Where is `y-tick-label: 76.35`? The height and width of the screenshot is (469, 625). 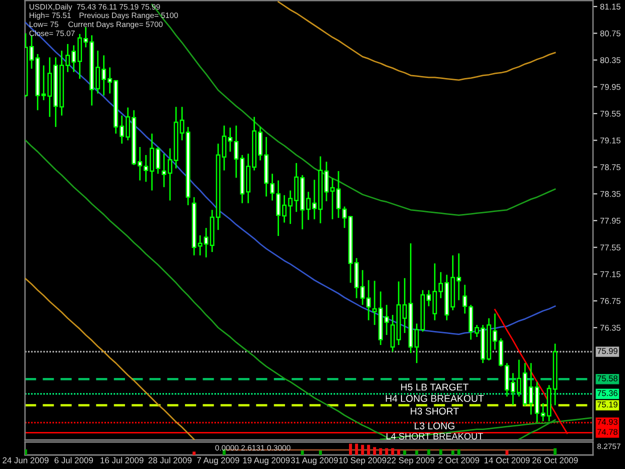
y-tick-label: 76.35 is located at coordinates (610, 327).